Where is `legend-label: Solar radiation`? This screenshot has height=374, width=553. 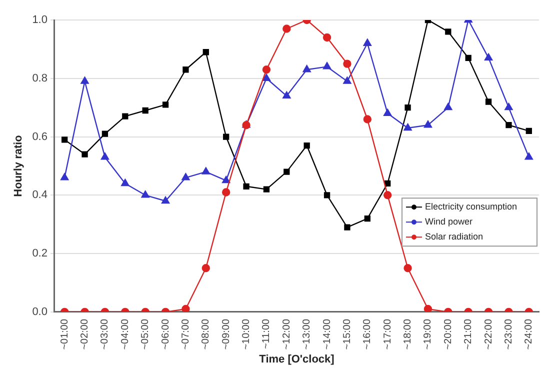
legend-label: Solar radiation is located at coordinates (454, 237).